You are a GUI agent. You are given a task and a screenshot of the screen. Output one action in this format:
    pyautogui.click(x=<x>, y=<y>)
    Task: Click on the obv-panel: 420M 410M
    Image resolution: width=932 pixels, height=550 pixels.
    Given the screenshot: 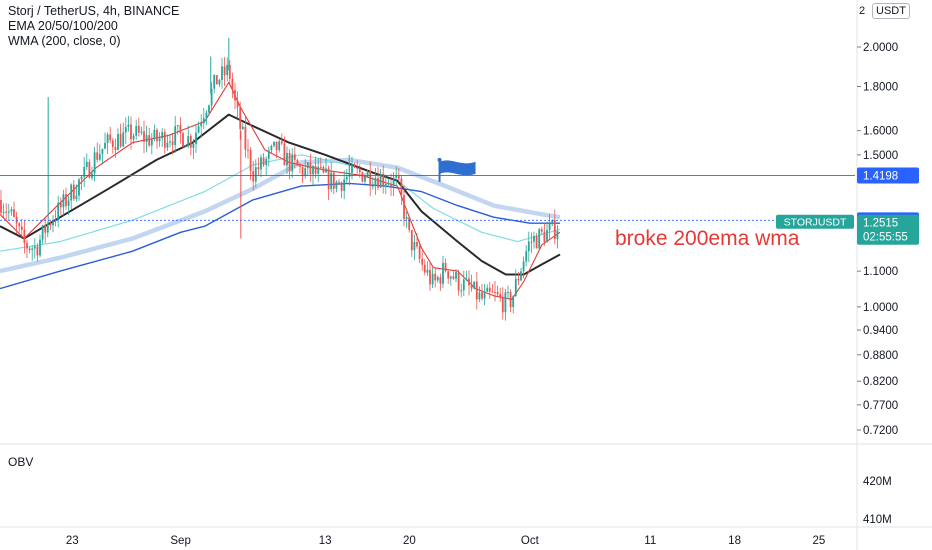 What is the action you would take?
    pyautogui.click(x=877, y=501)
    